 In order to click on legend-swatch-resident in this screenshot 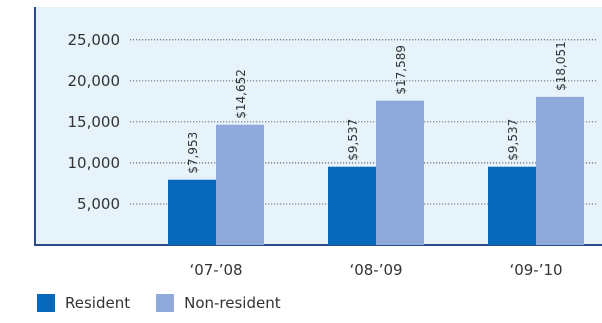, I will do `click(46, 303)`.